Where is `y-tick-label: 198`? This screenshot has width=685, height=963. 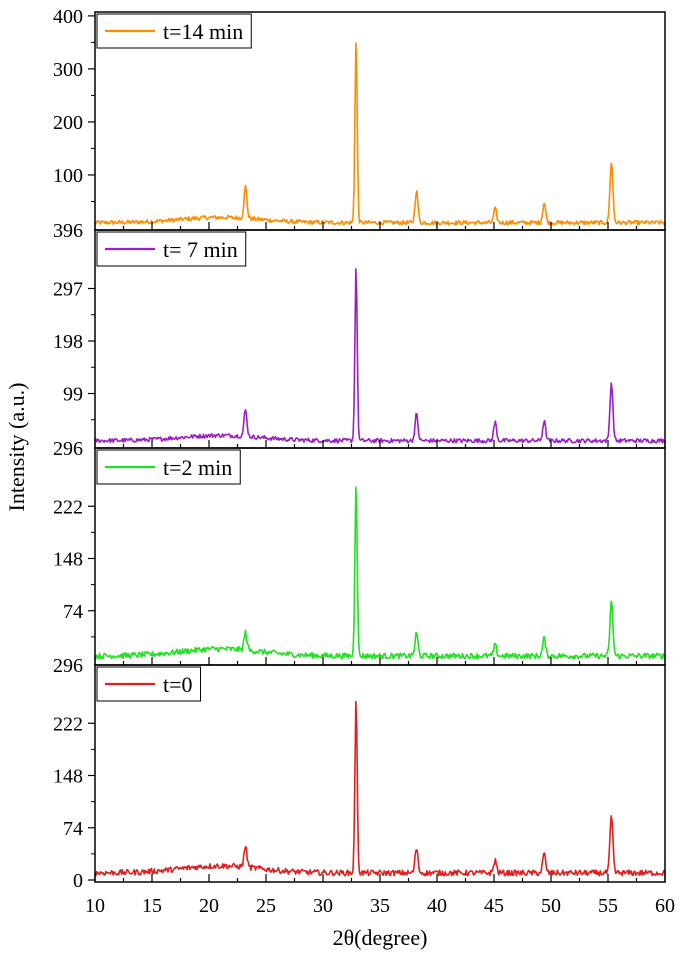 y-tick-label: 198 is located at coordinates (68, 342).